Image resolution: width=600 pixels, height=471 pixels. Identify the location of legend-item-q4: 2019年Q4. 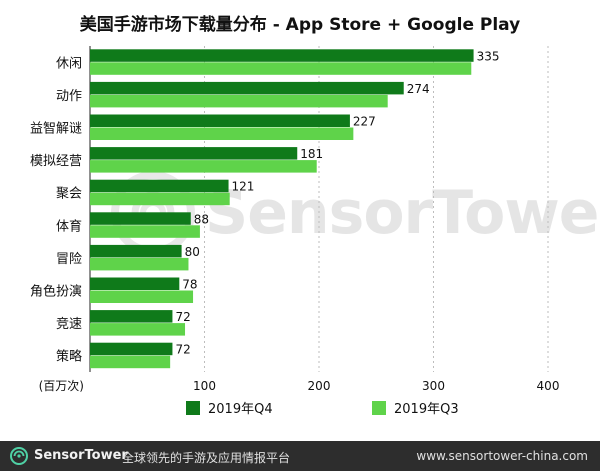
(229, 407).